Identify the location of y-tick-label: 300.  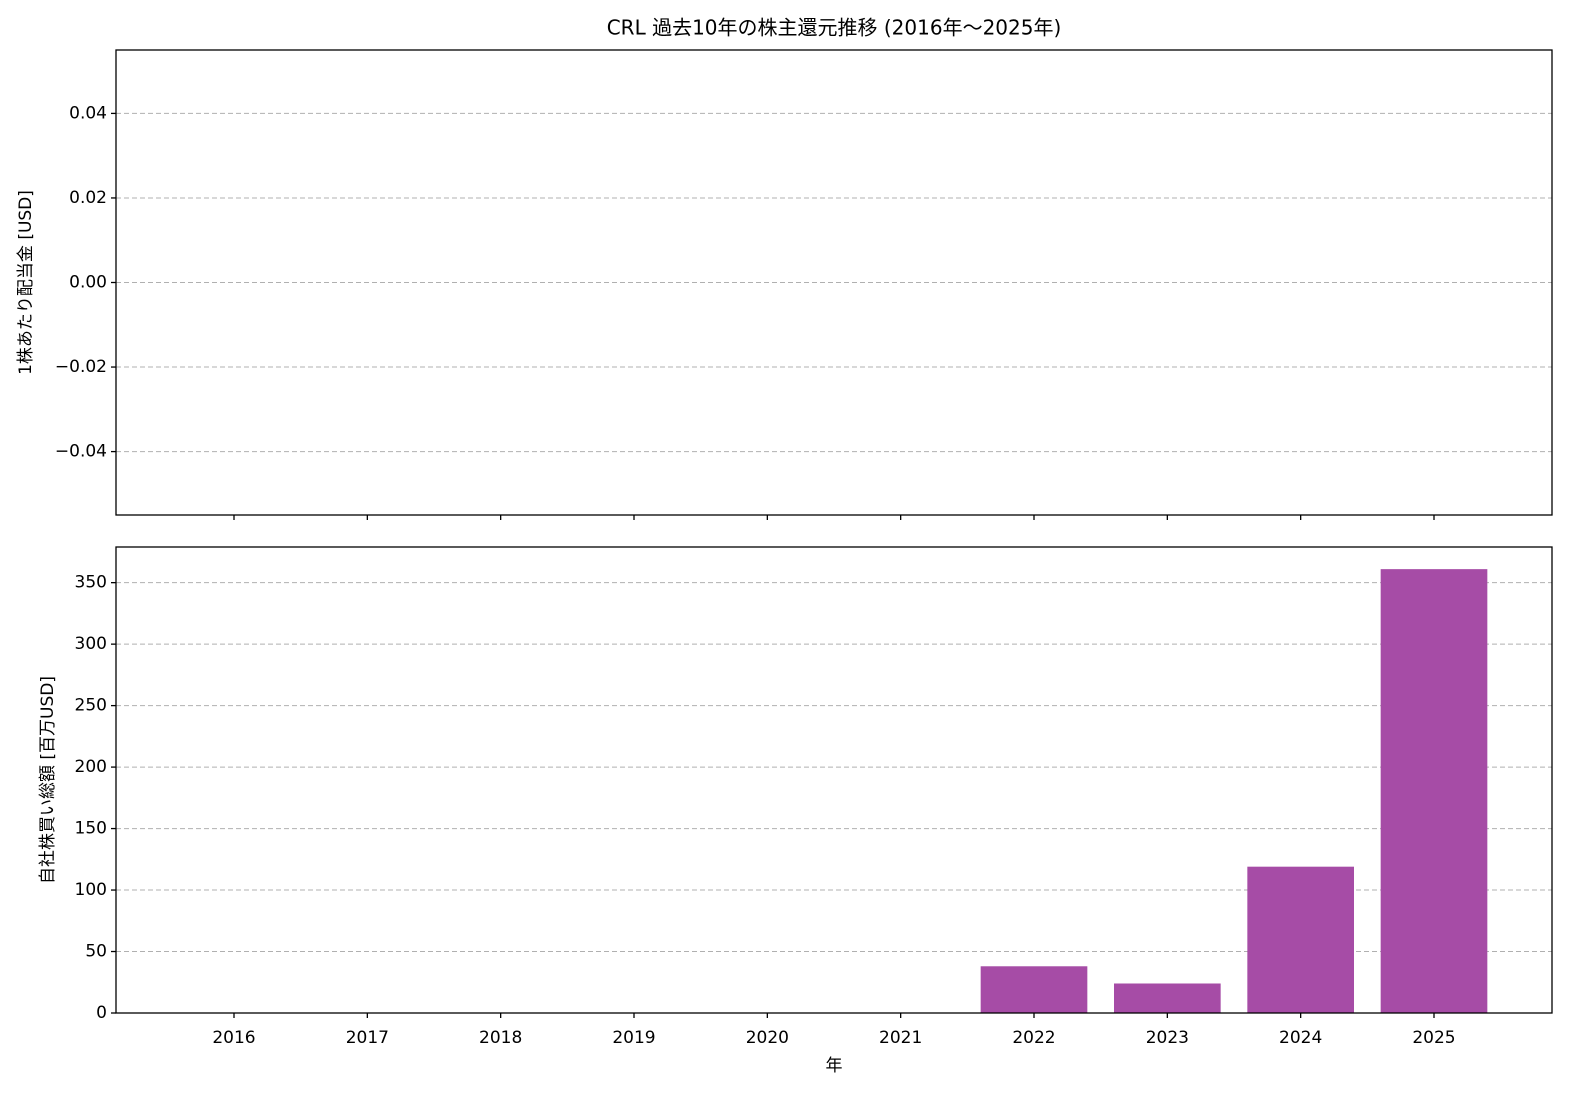
(91, 644).